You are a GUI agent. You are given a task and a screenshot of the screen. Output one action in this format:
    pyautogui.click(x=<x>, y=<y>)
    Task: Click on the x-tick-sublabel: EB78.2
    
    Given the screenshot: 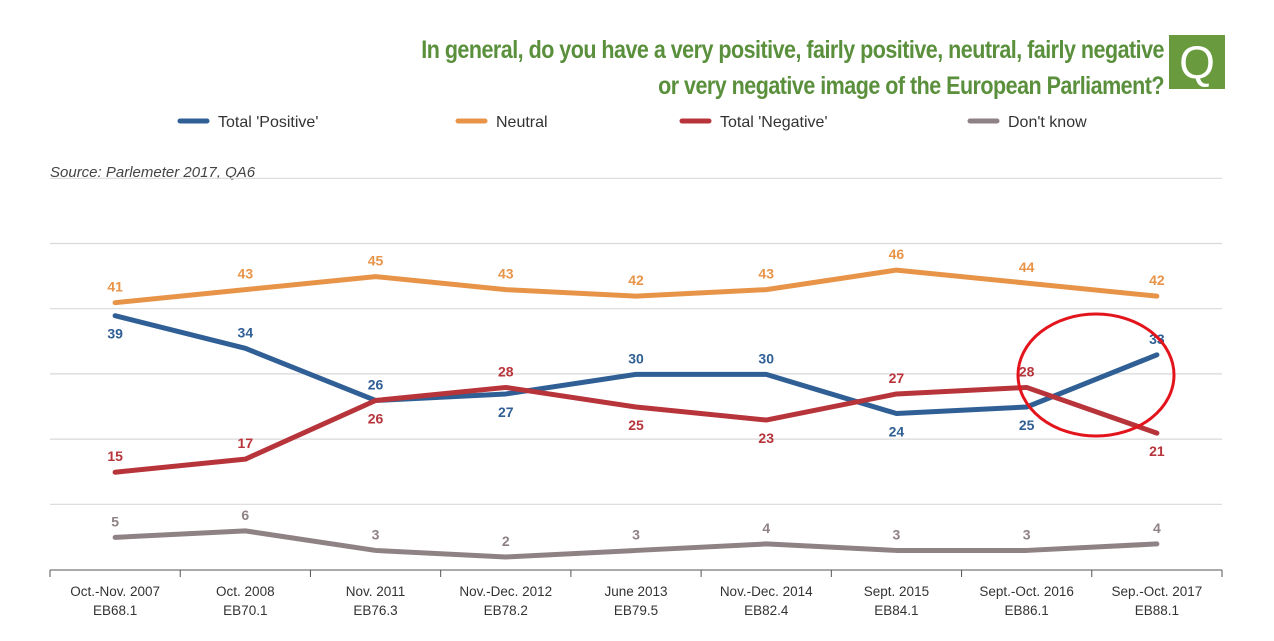 What is the action you would take?
    pyautogui.click(x=506, y=610)
    